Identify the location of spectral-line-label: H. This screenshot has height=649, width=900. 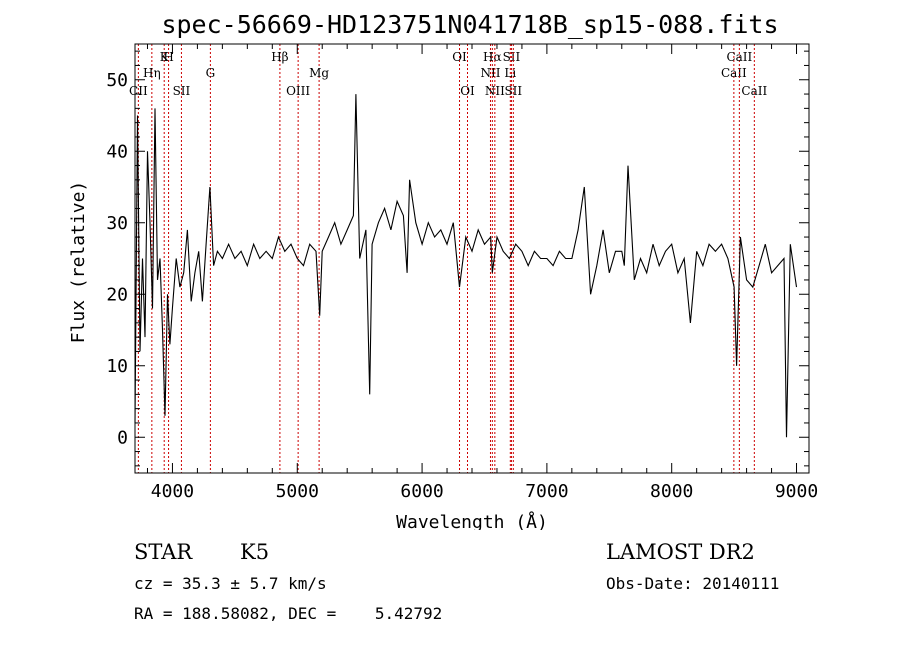
(168, 57).